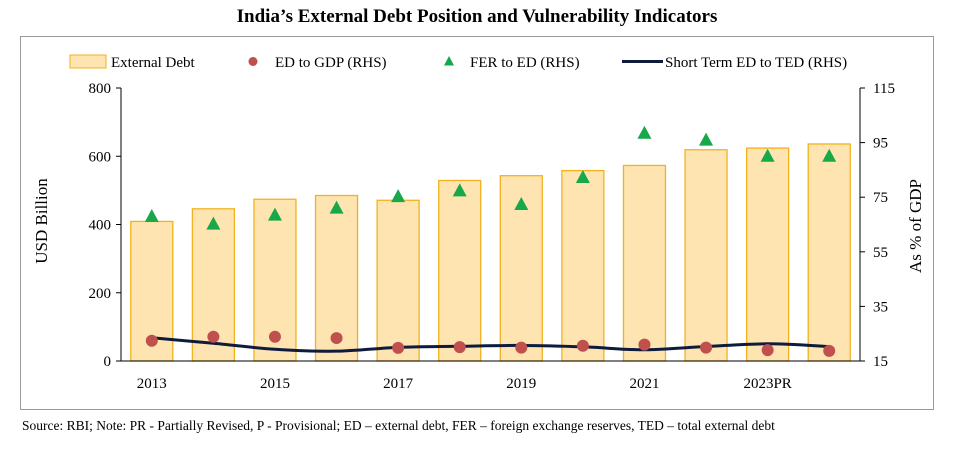 Image resolution: width=954 pixels, height=452 pixels. What do you see at coordinates (275, 384) in the screenshot?
I see `x-tick-label-2015: 2015` at bounding box center [275, 384].